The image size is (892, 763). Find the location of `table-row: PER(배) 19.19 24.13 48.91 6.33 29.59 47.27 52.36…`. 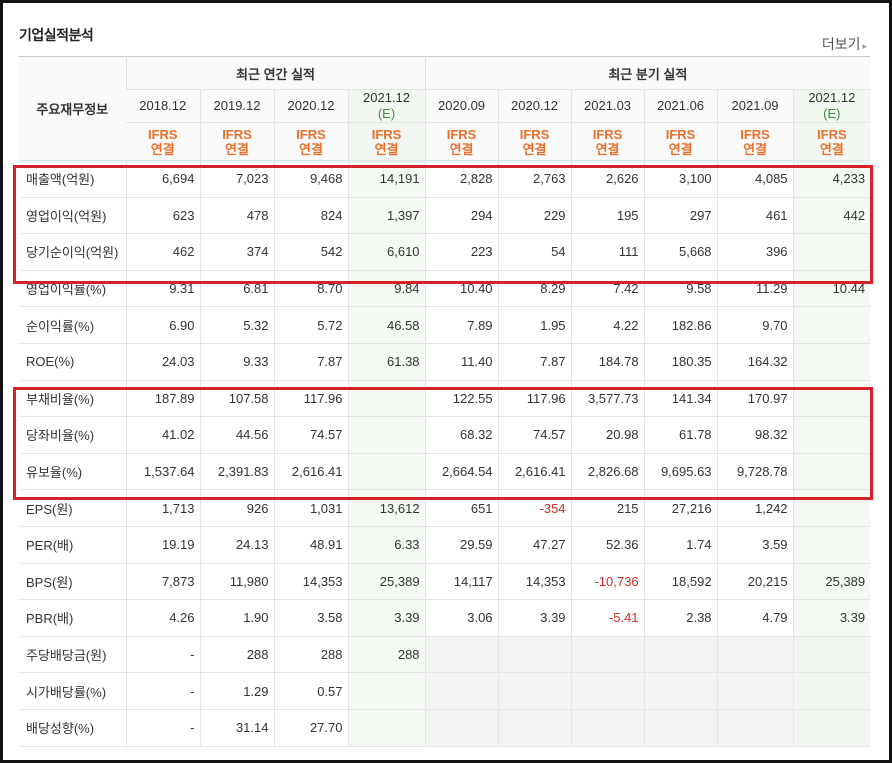

table-row: PER(배) 19.19 24.13 48.91 6.33 29.59 47.27 52.36… is located at coordinates (445, 545).